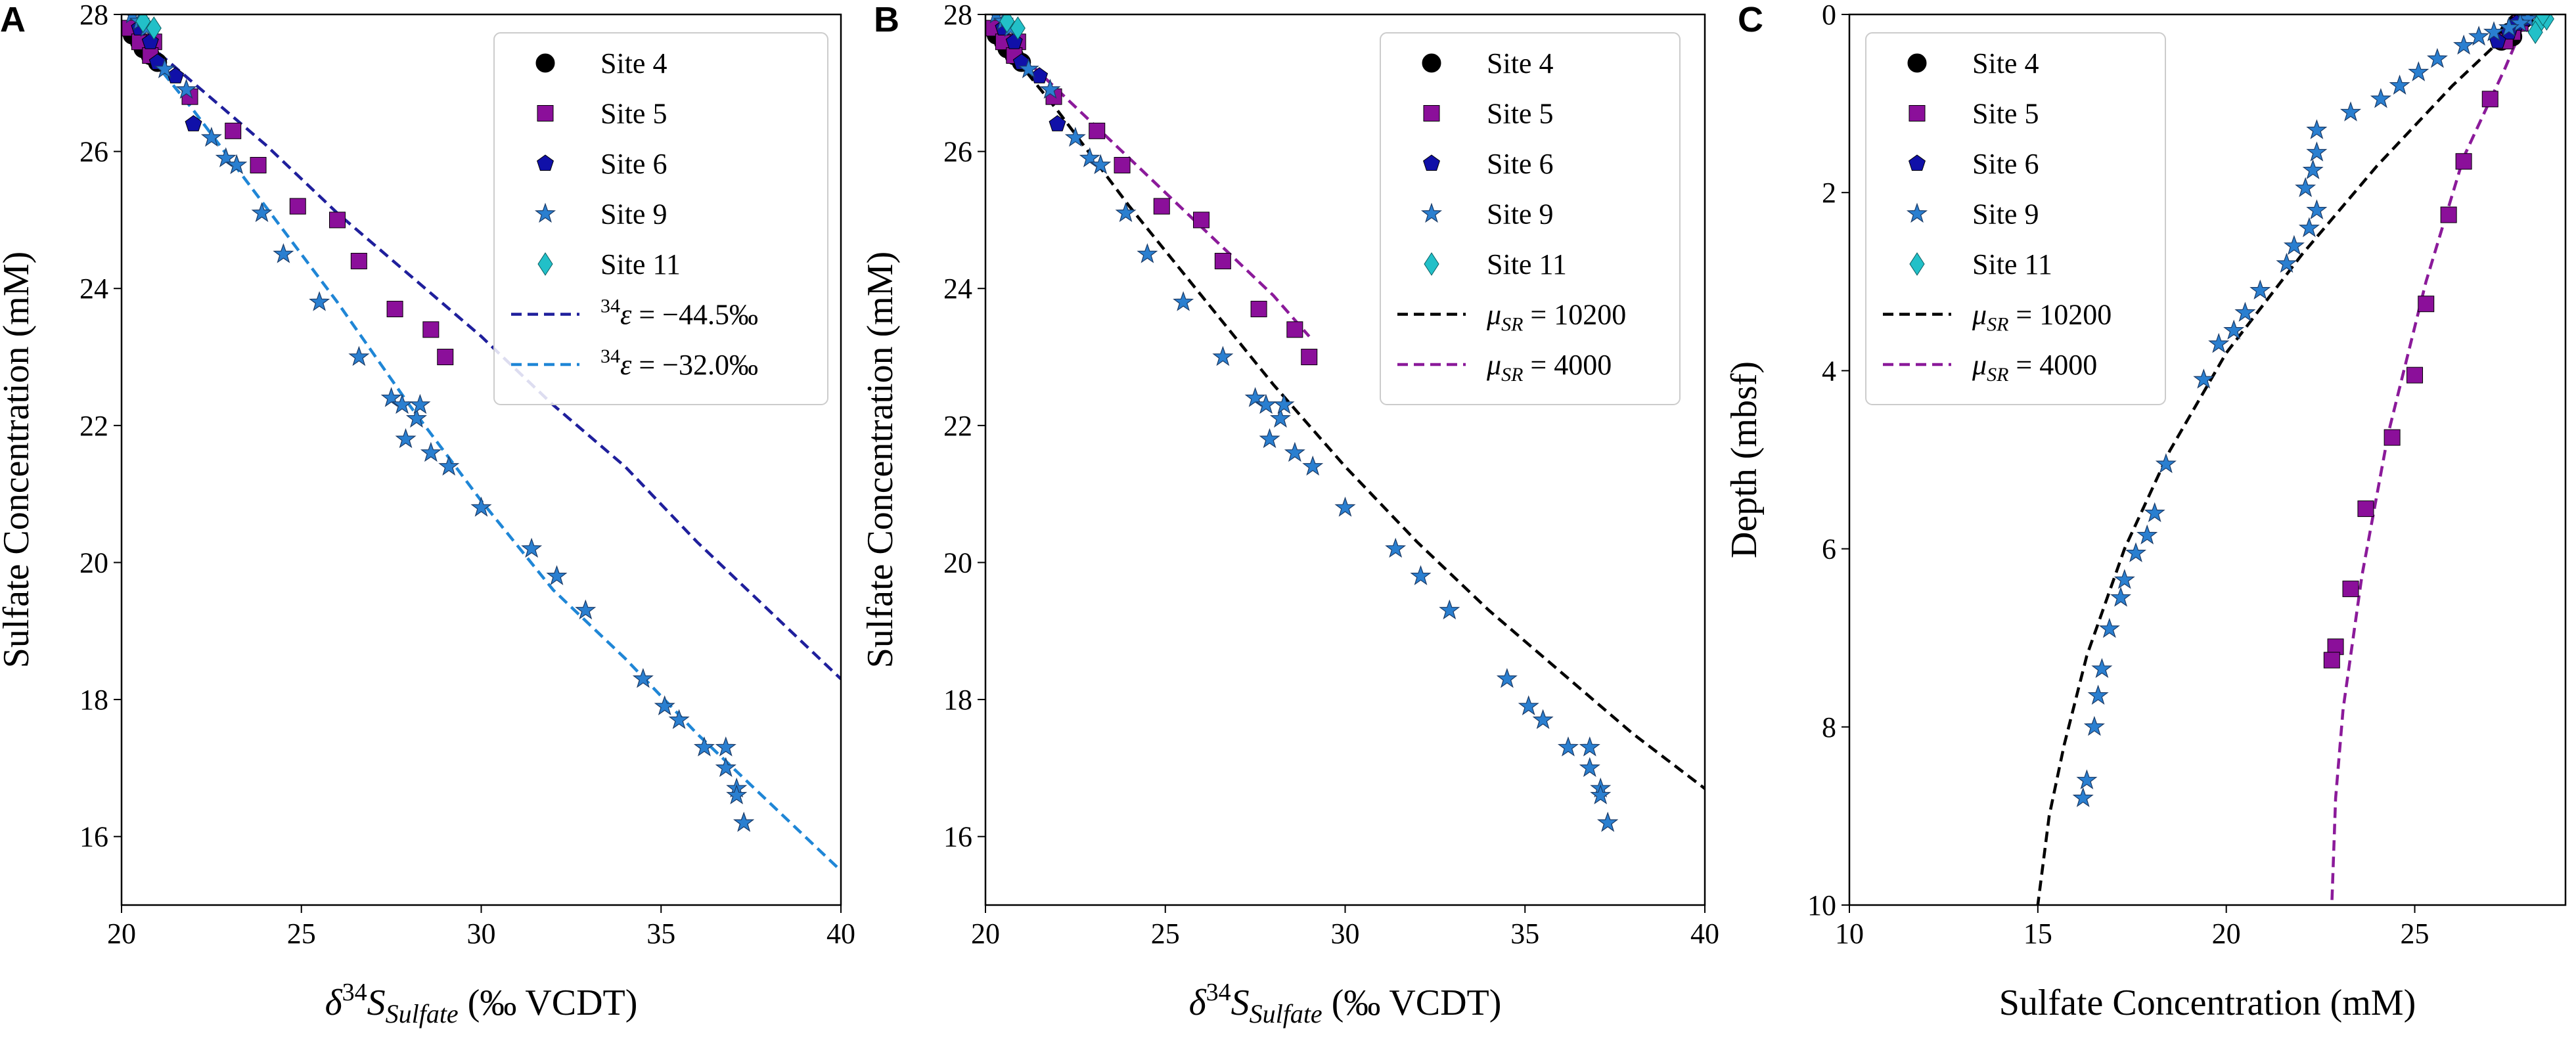  I want to click on y-tick-label: 28, so click(93, 15).